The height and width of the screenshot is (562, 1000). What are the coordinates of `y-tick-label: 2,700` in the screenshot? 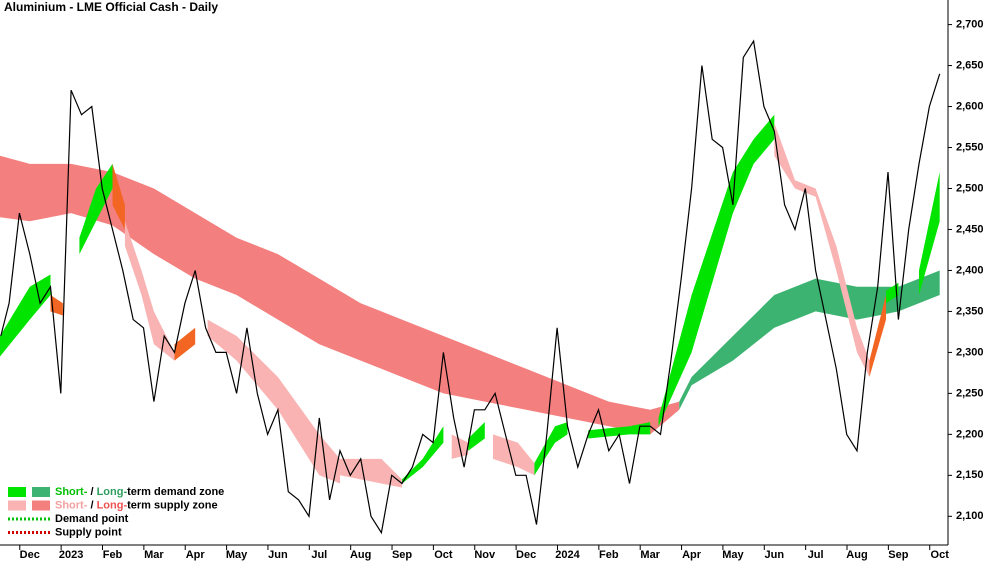 It's located at (970, 24).